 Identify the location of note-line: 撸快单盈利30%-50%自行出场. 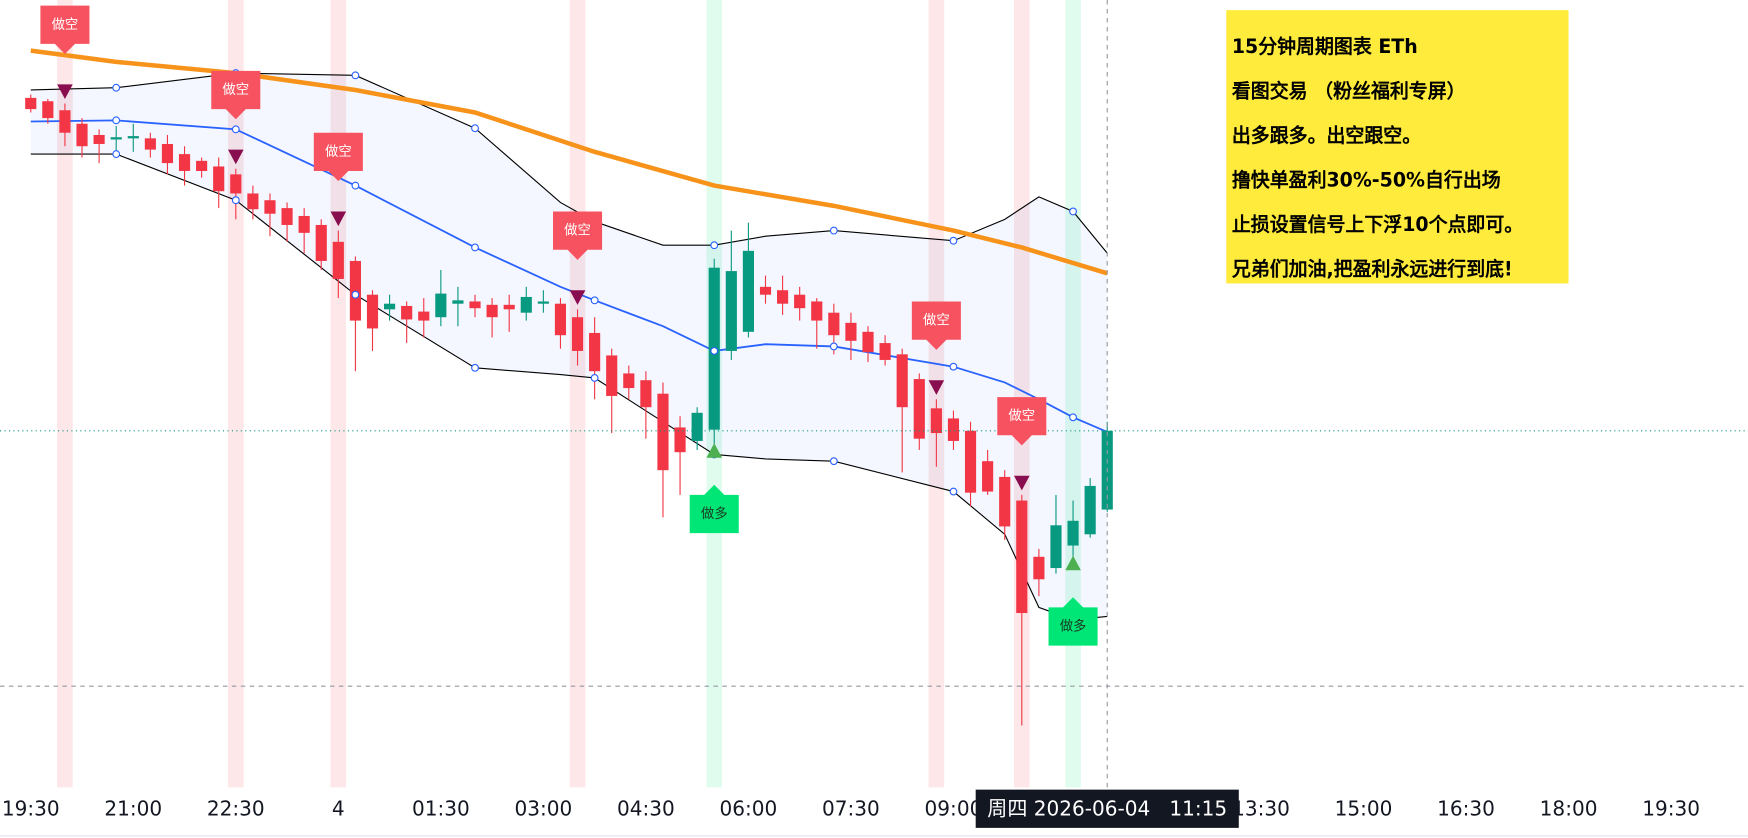
(1366, 179).